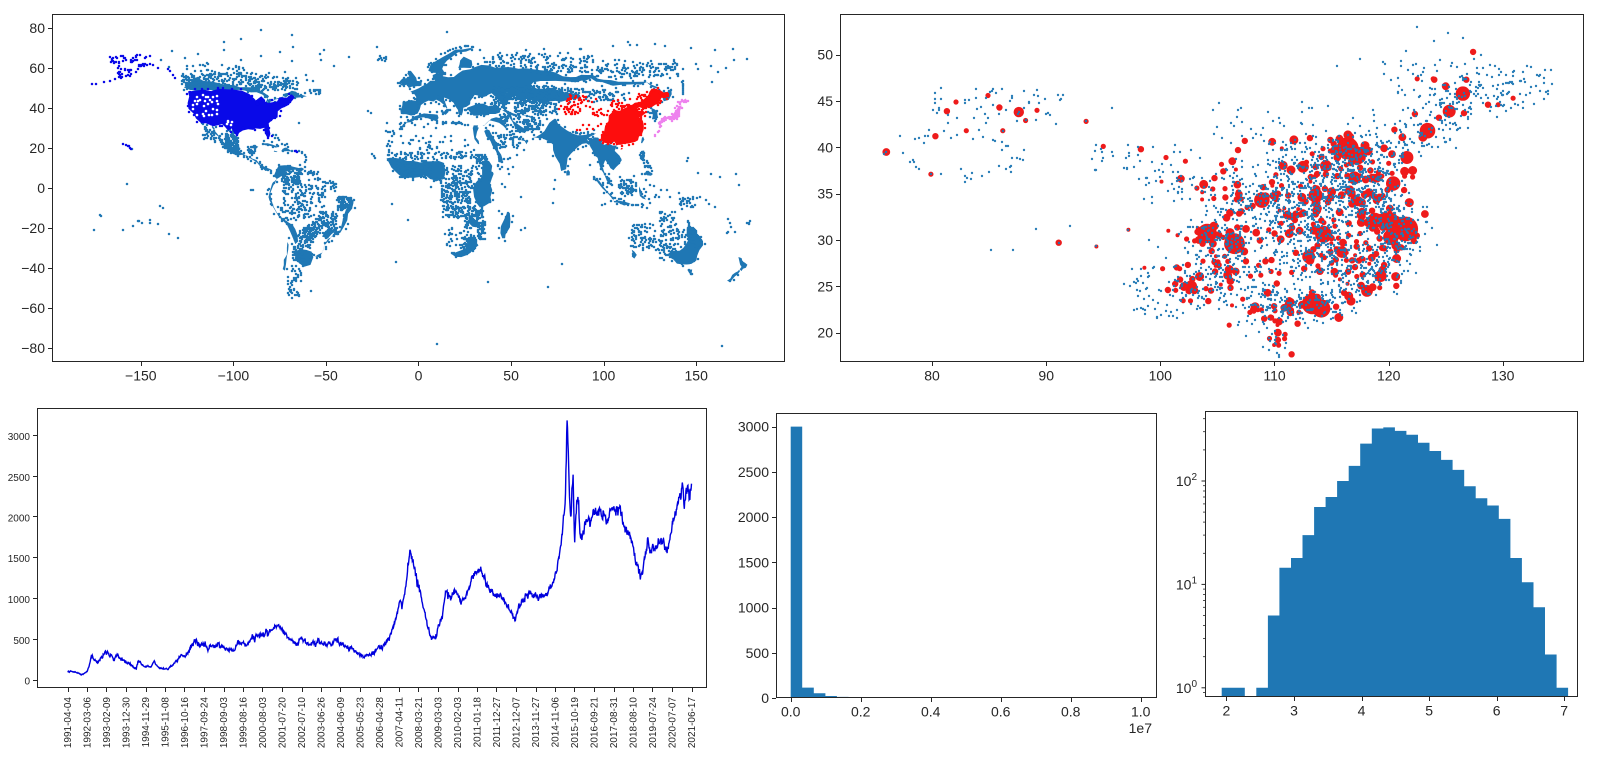  Describe the element at coordinates (478, 722) in the screenshot. I see `svg-text: 2011-01-18` at that location.